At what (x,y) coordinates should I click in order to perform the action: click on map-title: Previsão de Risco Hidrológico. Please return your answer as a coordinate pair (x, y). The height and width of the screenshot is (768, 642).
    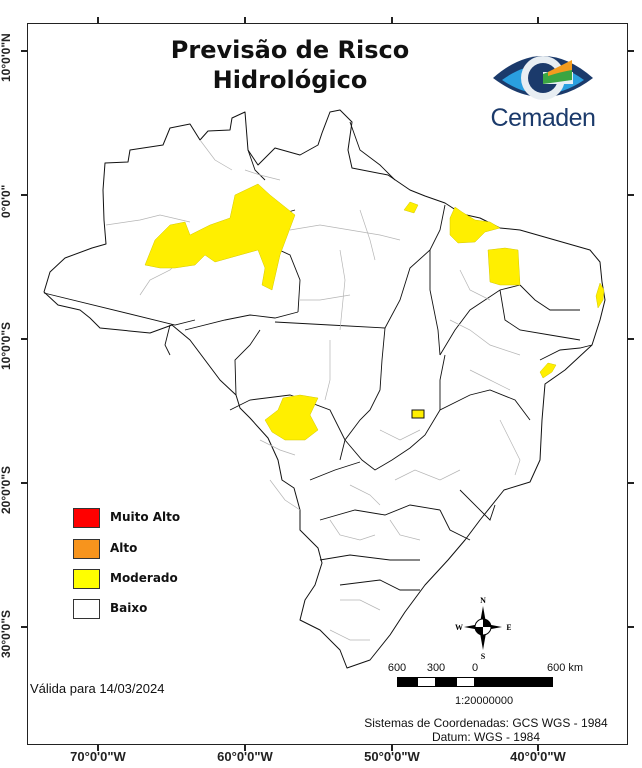
    Looking at the image, I should click on (290, 65).